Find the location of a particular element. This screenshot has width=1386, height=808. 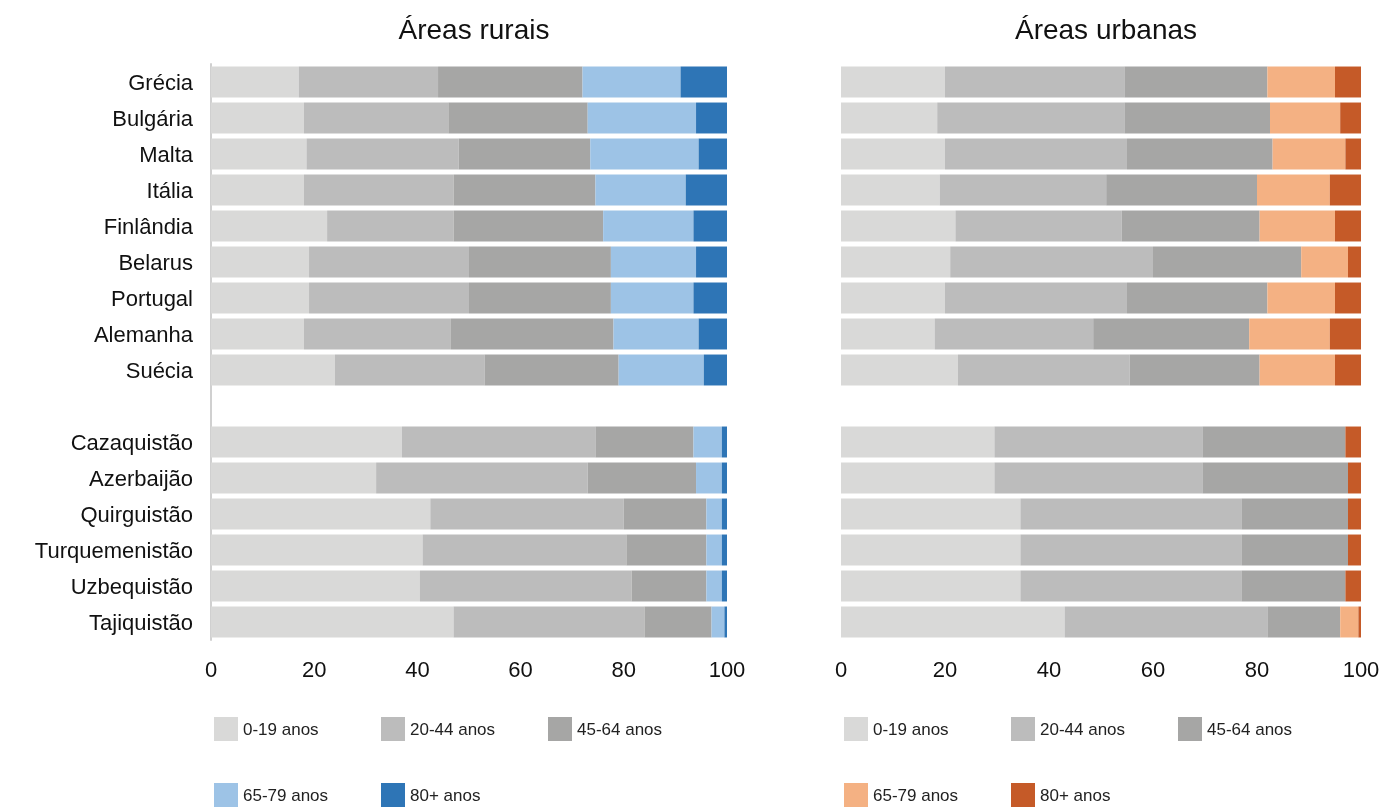

y-tick-label: Suécia is located at coordinates (159, 370).